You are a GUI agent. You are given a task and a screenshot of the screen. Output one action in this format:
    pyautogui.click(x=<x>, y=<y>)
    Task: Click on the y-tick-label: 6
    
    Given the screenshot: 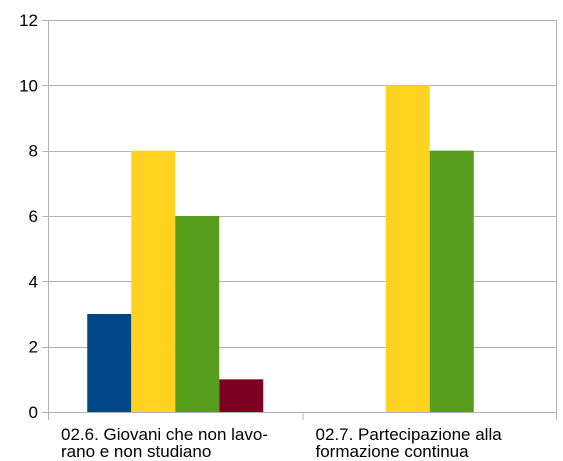 What is the action you would take?
    pyautogui.click(x=33, y=216)
    